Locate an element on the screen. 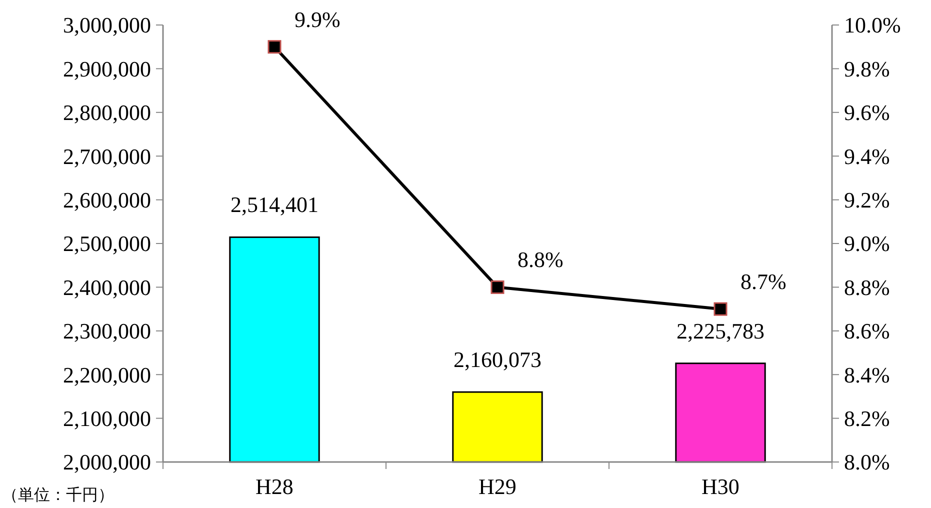 The image size is (931, 508). y2-tick-label: 10.0% is located at coordinates (872, 25).